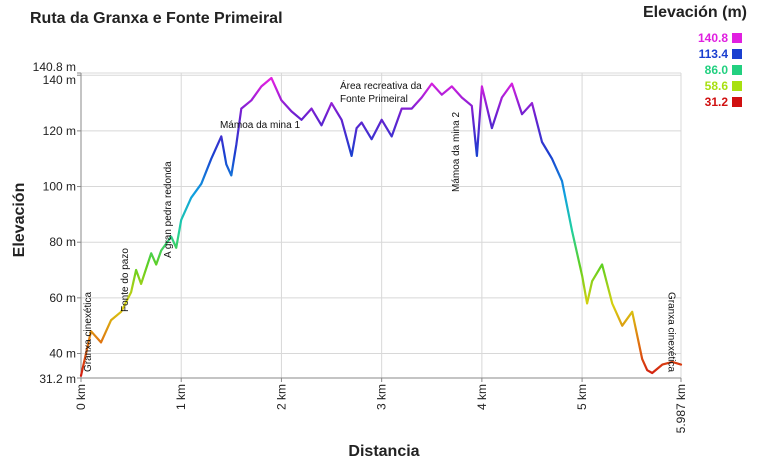 This screenshot has width=760, height=460. Describe the element at coordinates (81, 397) in the screenshot. I see `x-tick-label: 0 km` at that location.